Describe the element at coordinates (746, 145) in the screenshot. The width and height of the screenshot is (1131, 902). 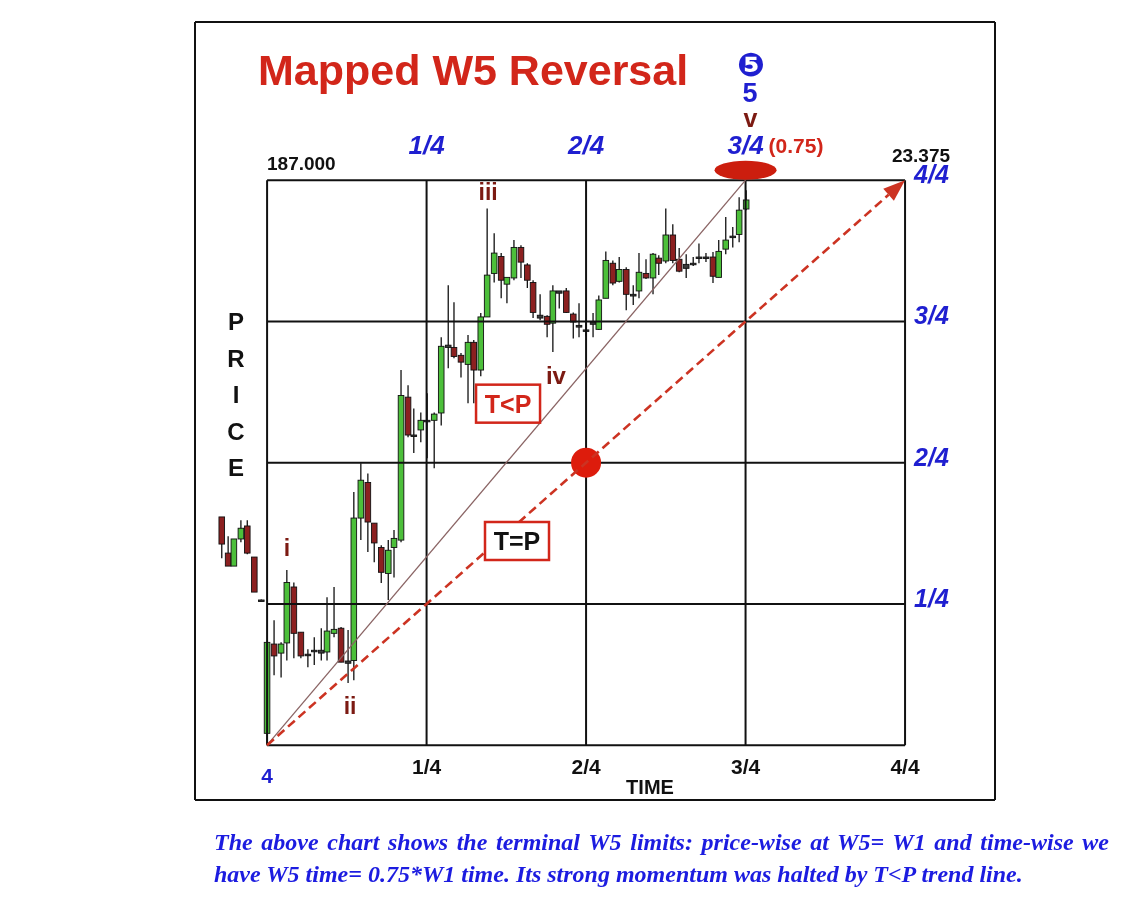
I see `x2-tick-label: 3/4` at that location.